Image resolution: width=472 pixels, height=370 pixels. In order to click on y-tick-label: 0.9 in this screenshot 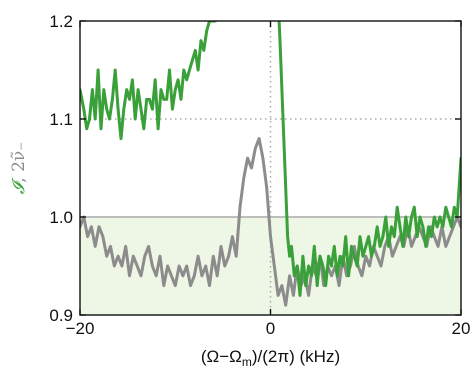, I will do `click(61, 315)`.